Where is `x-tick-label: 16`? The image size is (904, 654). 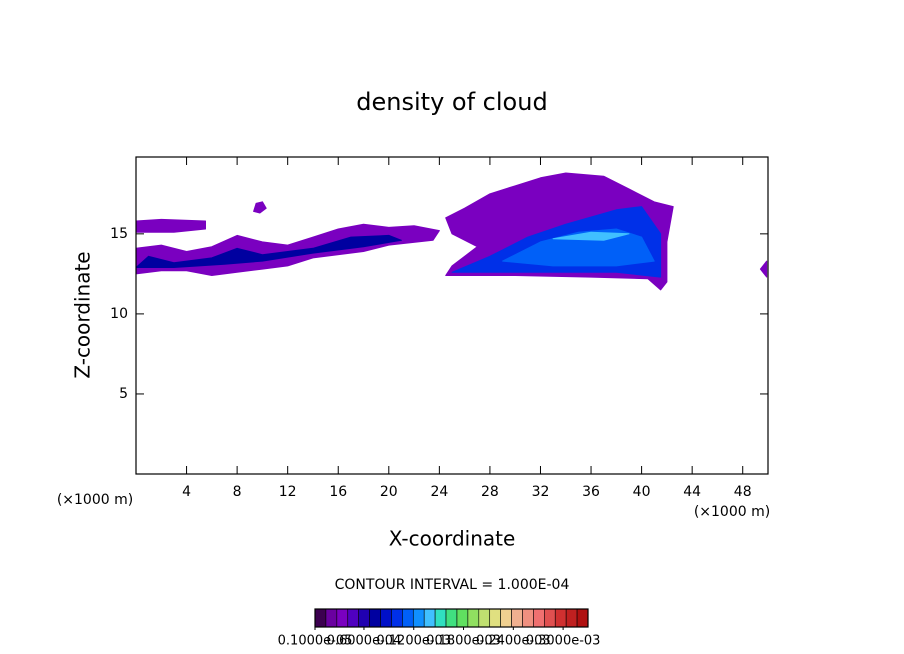
x-tick-label: 16 is located at coordinates (338, 492).